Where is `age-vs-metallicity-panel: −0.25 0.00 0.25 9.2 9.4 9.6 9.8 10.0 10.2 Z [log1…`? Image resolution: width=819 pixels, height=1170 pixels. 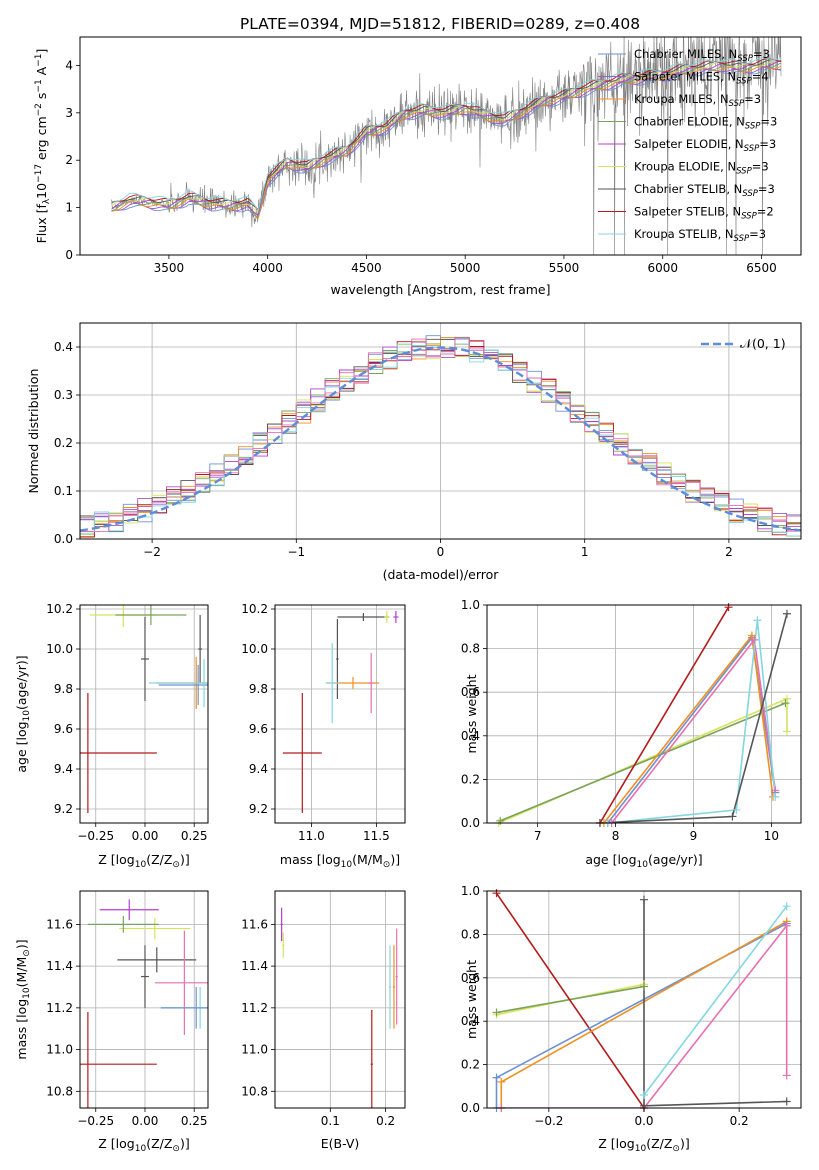
age-vs-metallicity-panel: −0.25 0.00 0.25 9.2 9.4 9.6 9.8 10.0 10.2 Z [log1… is located at coordinates (111, 736).